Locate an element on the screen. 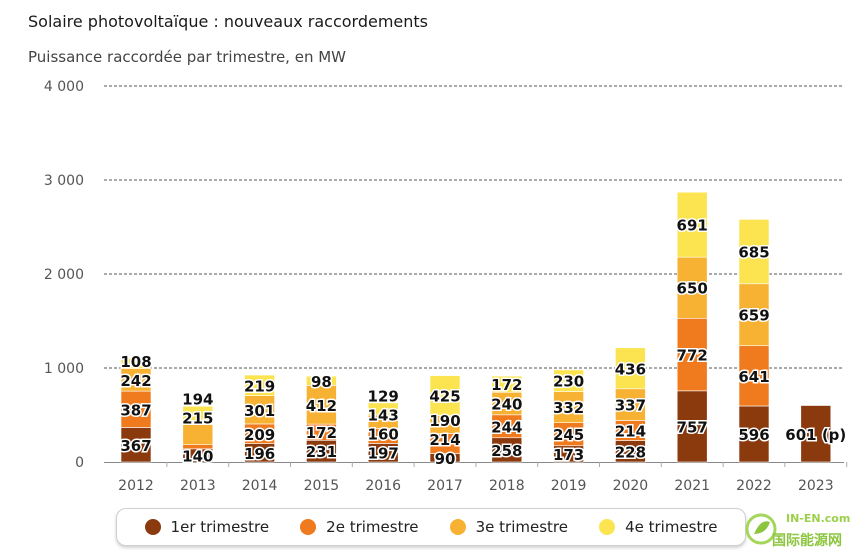  data-label: 691 is located at coordinates (692, 226).